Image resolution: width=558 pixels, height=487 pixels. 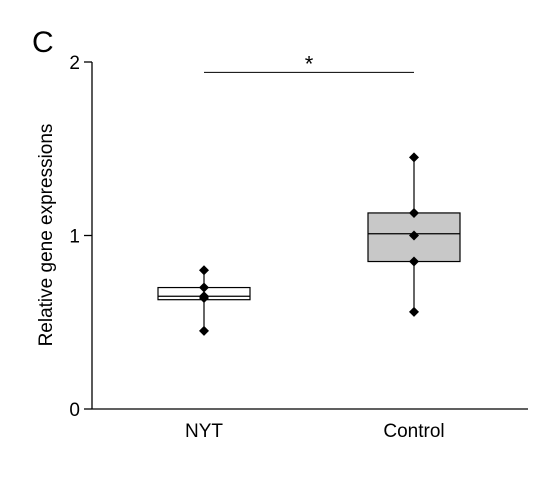 What do you see at coordinates (43, 42) in the screenshot?
I see `panel-label: C` at bounding box center [43, 42].